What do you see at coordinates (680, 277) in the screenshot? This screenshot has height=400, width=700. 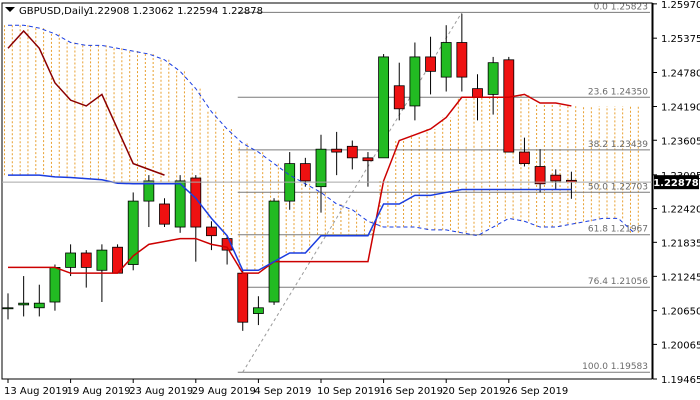 I see `y-tick-label: 1.21245` at bounding box center [680, 277].